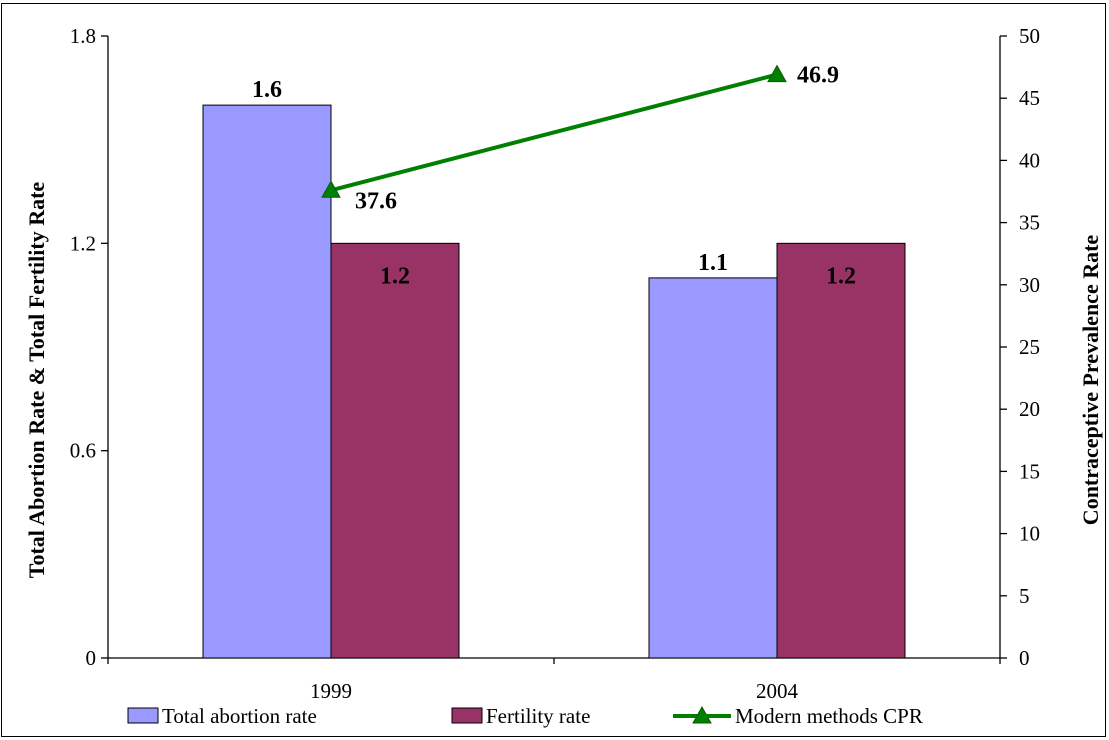  What do you see at coordinates (777, 691) in the screenshot?
I see `x-tick-label: 2004` at bounding box center [777, 691].